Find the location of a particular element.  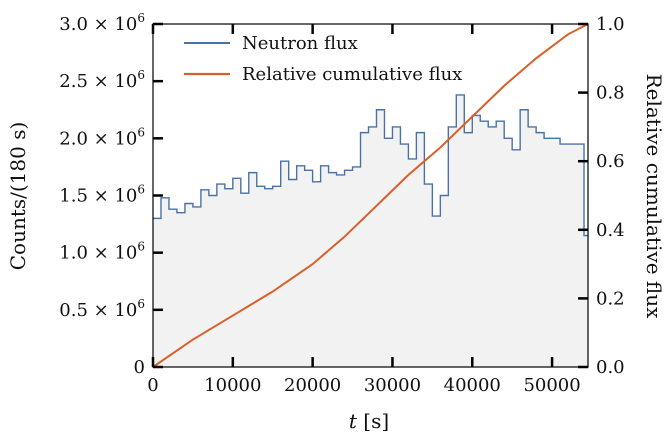

x-axis-label-unit: [s] is located at coordinates (373, 421).